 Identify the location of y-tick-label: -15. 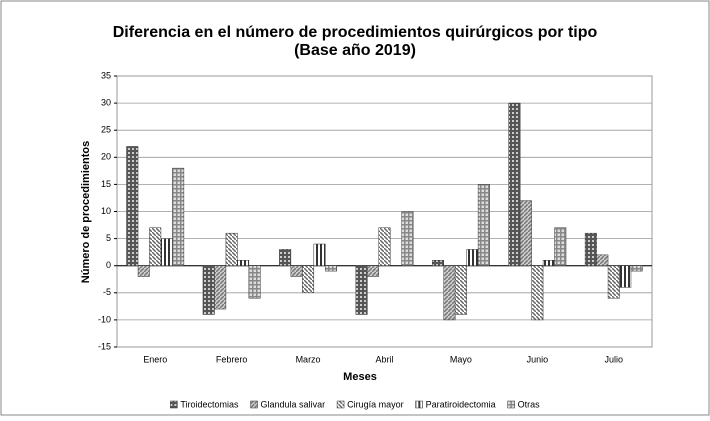
(104, 346).